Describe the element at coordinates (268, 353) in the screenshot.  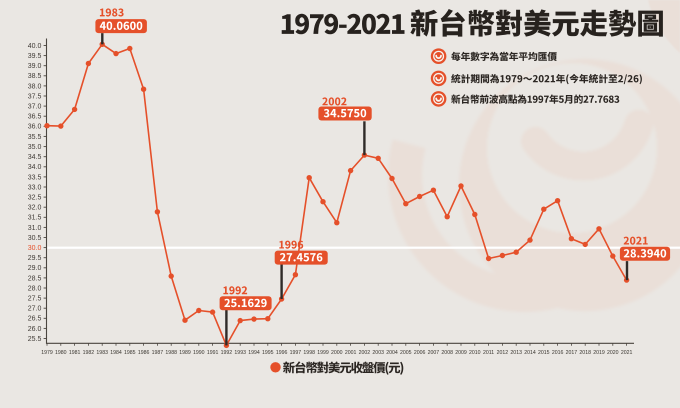
I see `svg-text: 1995` at that location.